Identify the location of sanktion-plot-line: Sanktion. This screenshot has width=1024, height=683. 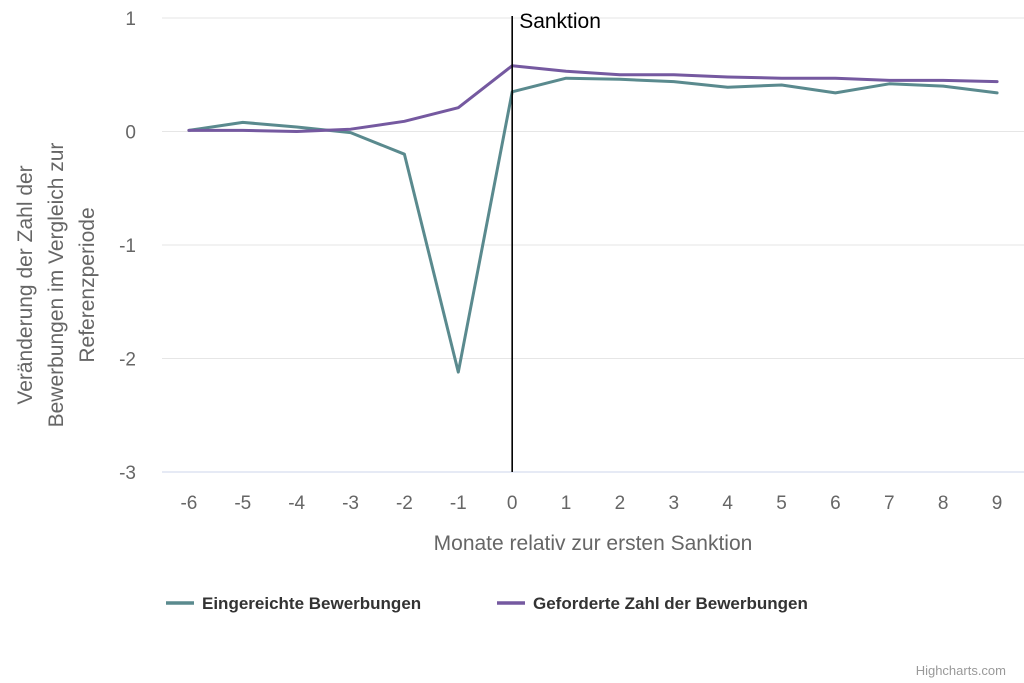
(556, 241).